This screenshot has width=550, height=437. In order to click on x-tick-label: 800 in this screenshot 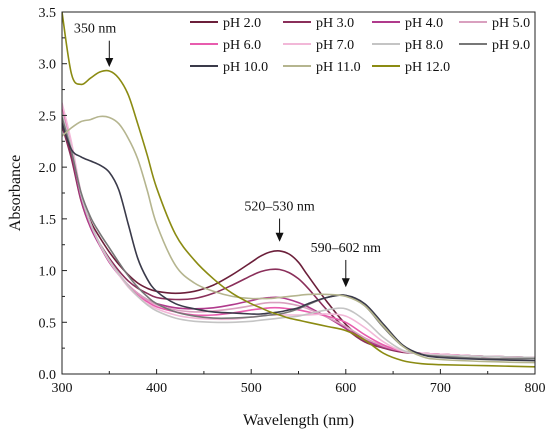, I will do `click(535, 388)`.